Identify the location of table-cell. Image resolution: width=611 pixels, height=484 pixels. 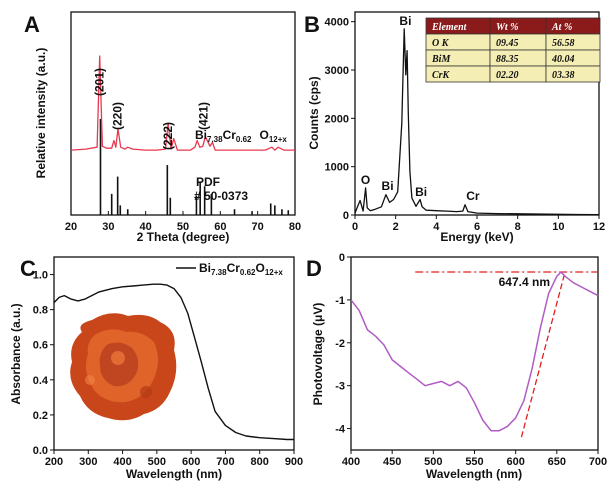
(573, 74).